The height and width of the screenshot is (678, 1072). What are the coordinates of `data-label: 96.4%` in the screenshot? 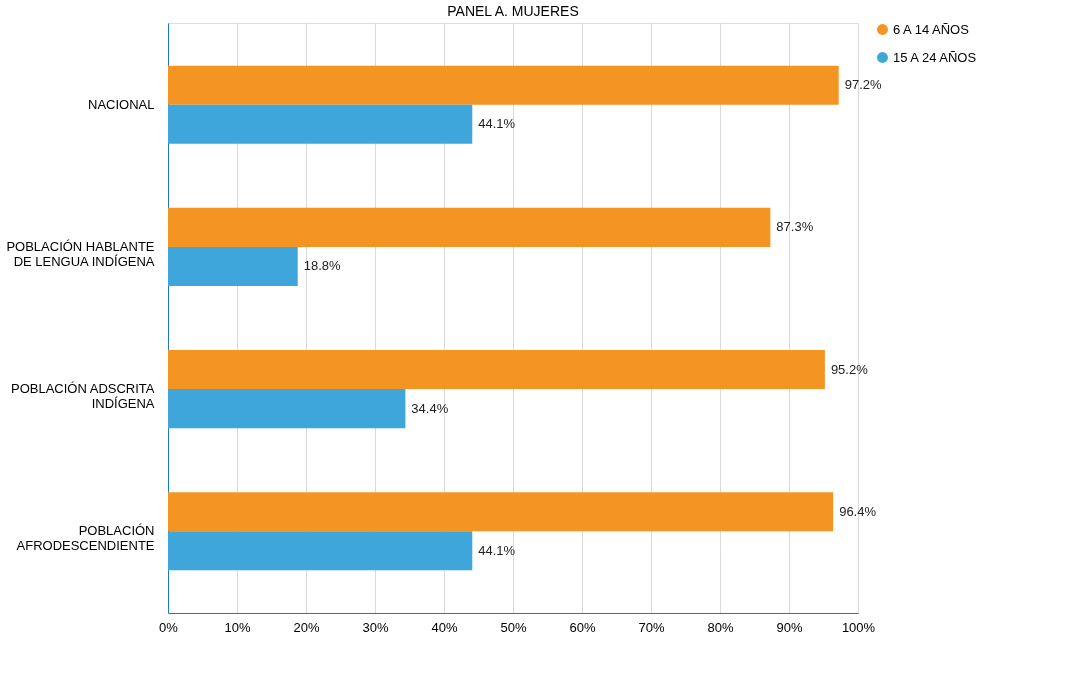 It's located at (858, 511).